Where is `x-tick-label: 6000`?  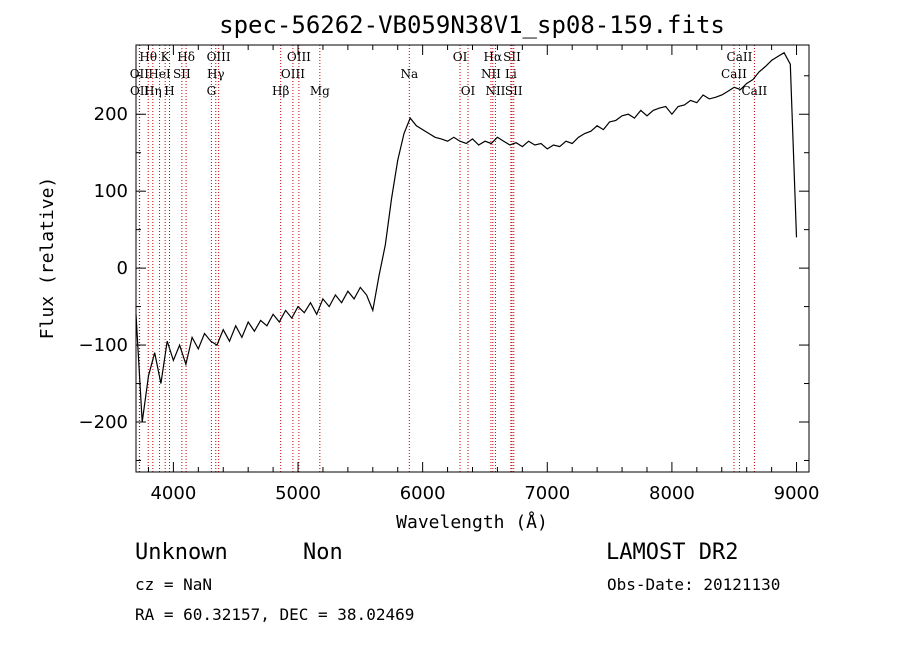 x-tick-label: 6000 is located at coordinates (423, 493).